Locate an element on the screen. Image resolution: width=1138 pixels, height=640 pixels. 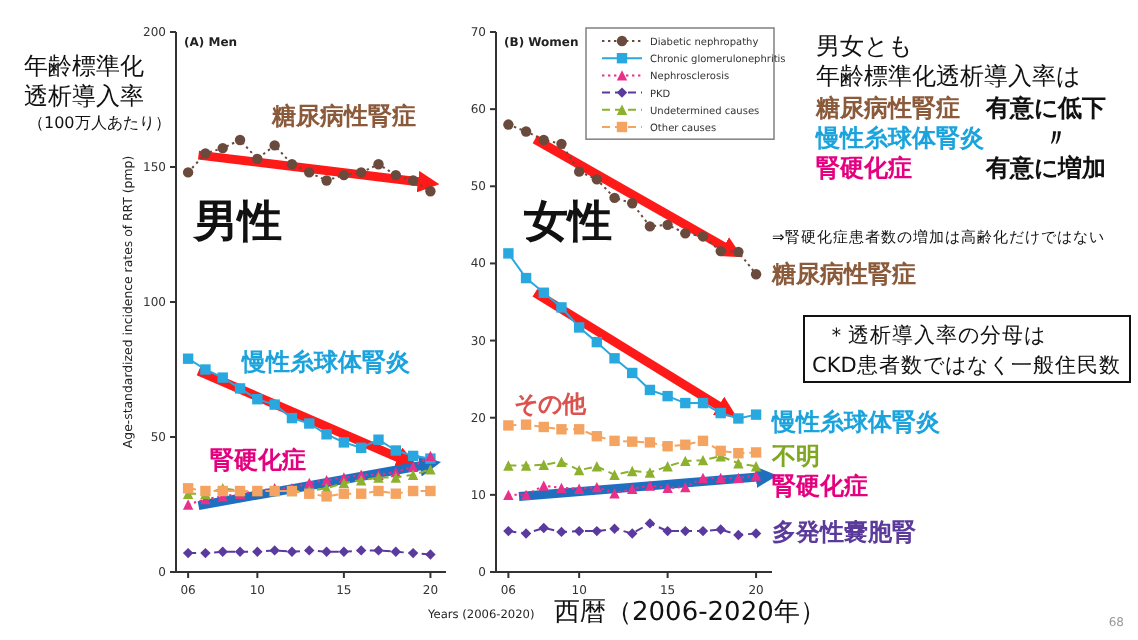
annotation: 慢性糸球体腎炎 is located at coordinates (326, 362).